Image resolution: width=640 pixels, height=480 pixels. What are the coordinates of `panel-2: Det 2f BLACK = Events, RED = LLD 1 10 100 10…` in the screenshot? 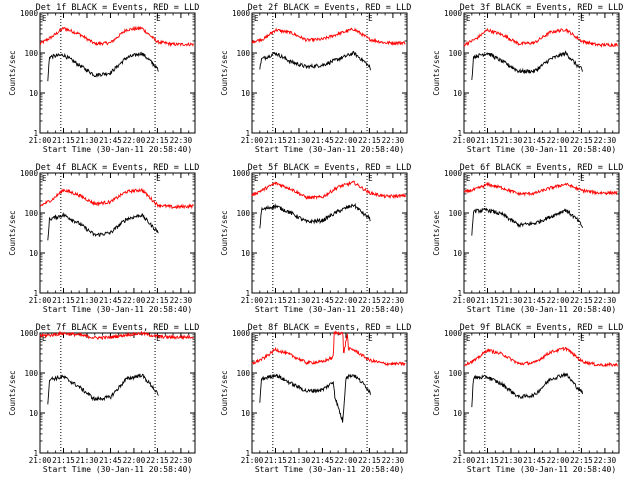 It's located at (315, 78).